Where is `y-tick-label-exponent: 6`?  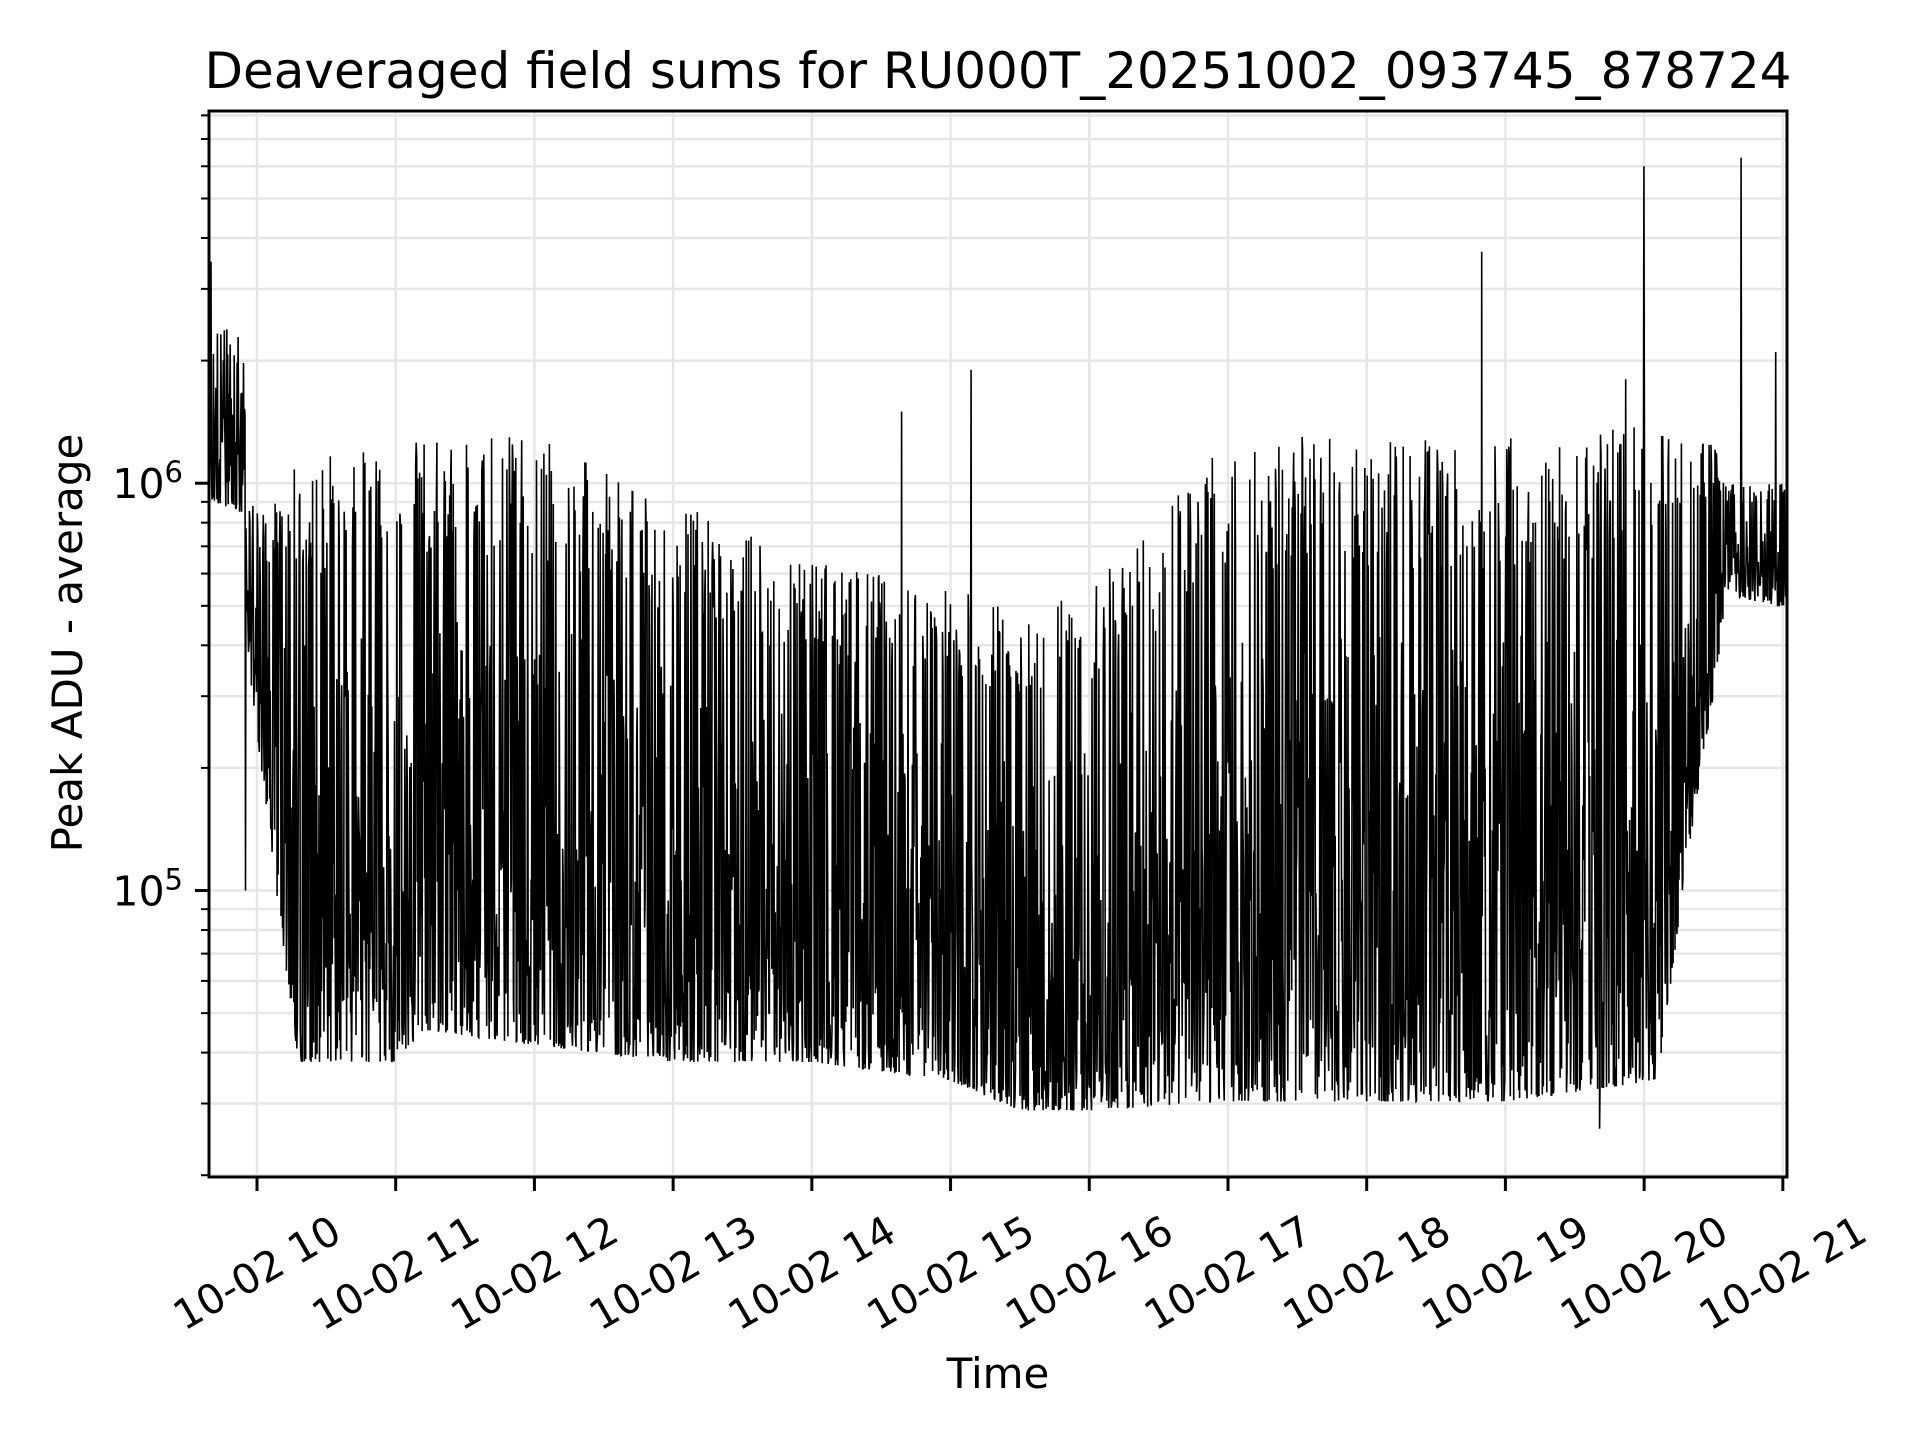 y-tick-label-exponent: 6 is located at coordinates (174, 472).